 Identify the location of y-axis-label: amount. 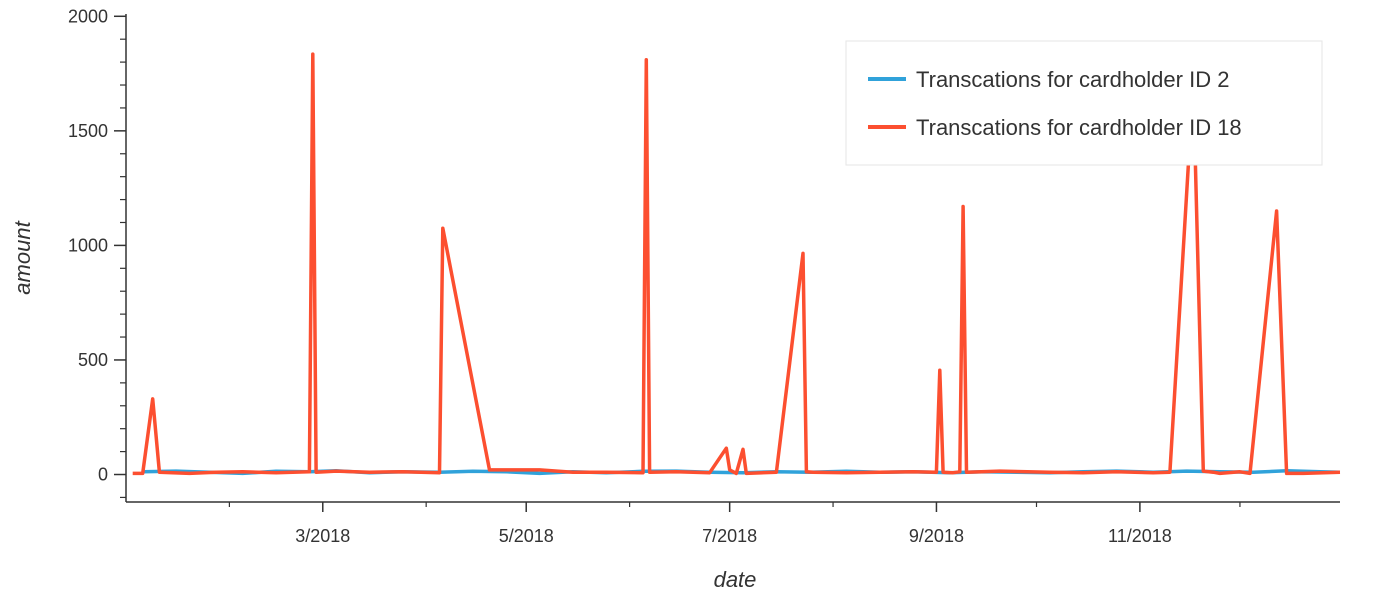
(22, 257).